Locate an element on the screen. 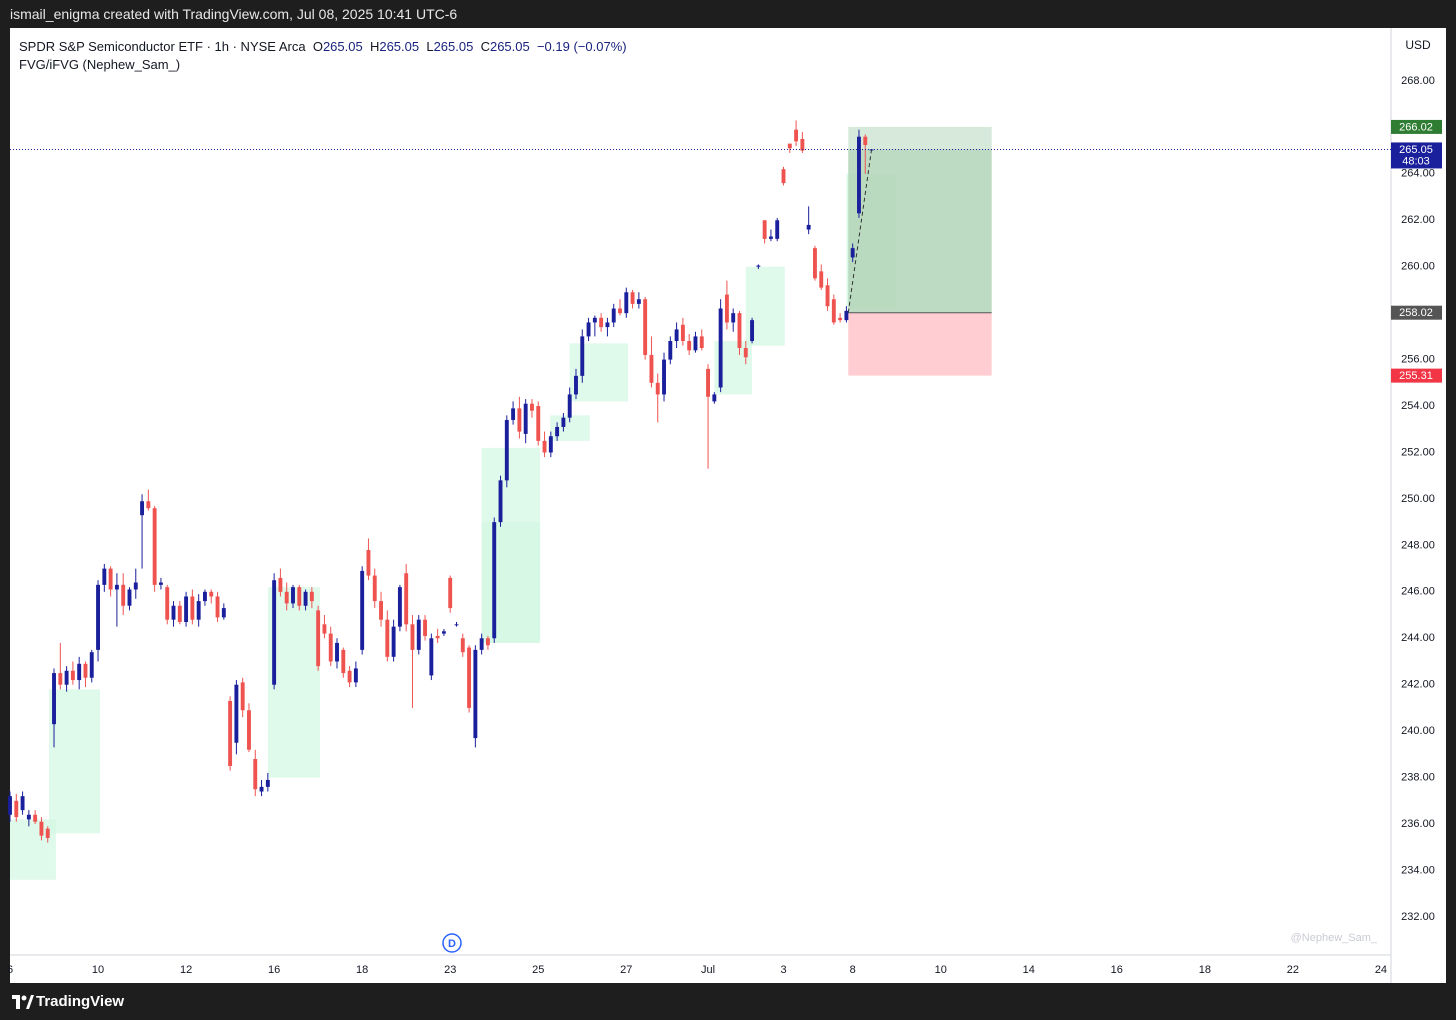 This screenshot has height=1020, width=1456. x-tick-label: 12 is located at coordinates (186, 970).